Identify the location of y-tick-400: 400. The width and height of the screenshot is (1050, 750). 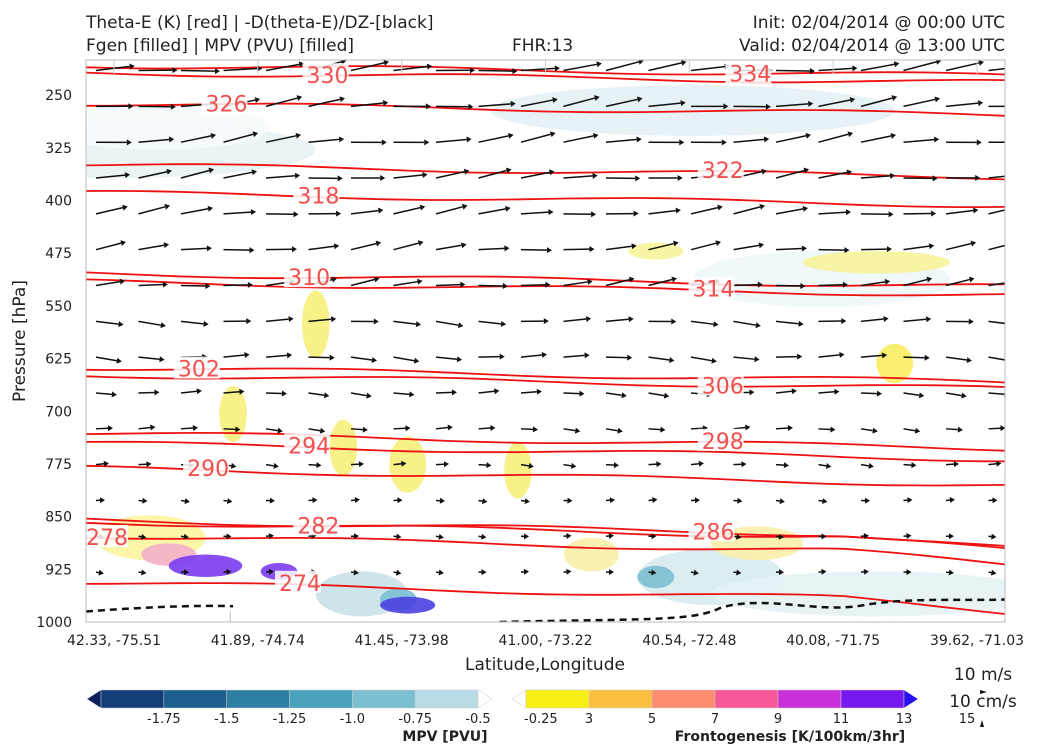
(58, 202).